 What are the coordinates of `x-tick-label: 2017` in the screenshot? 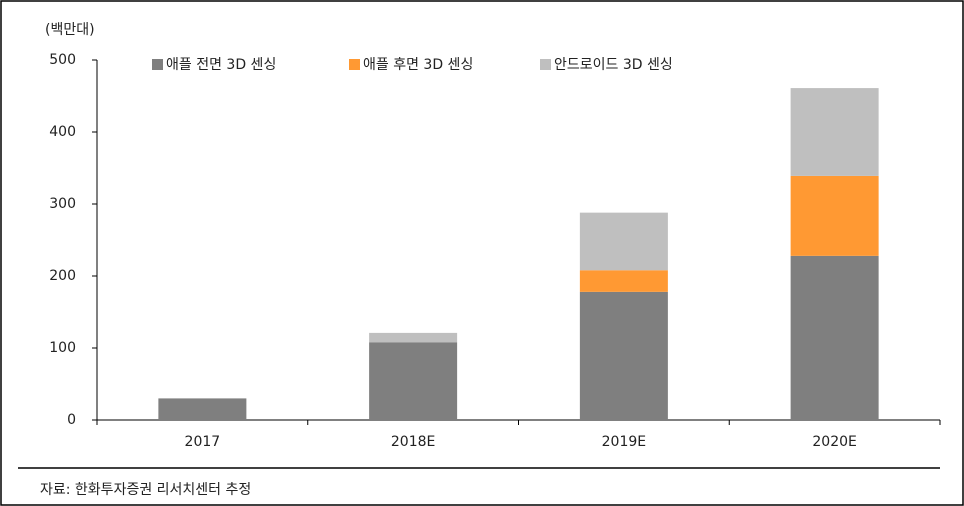 It's located at (203, 442).